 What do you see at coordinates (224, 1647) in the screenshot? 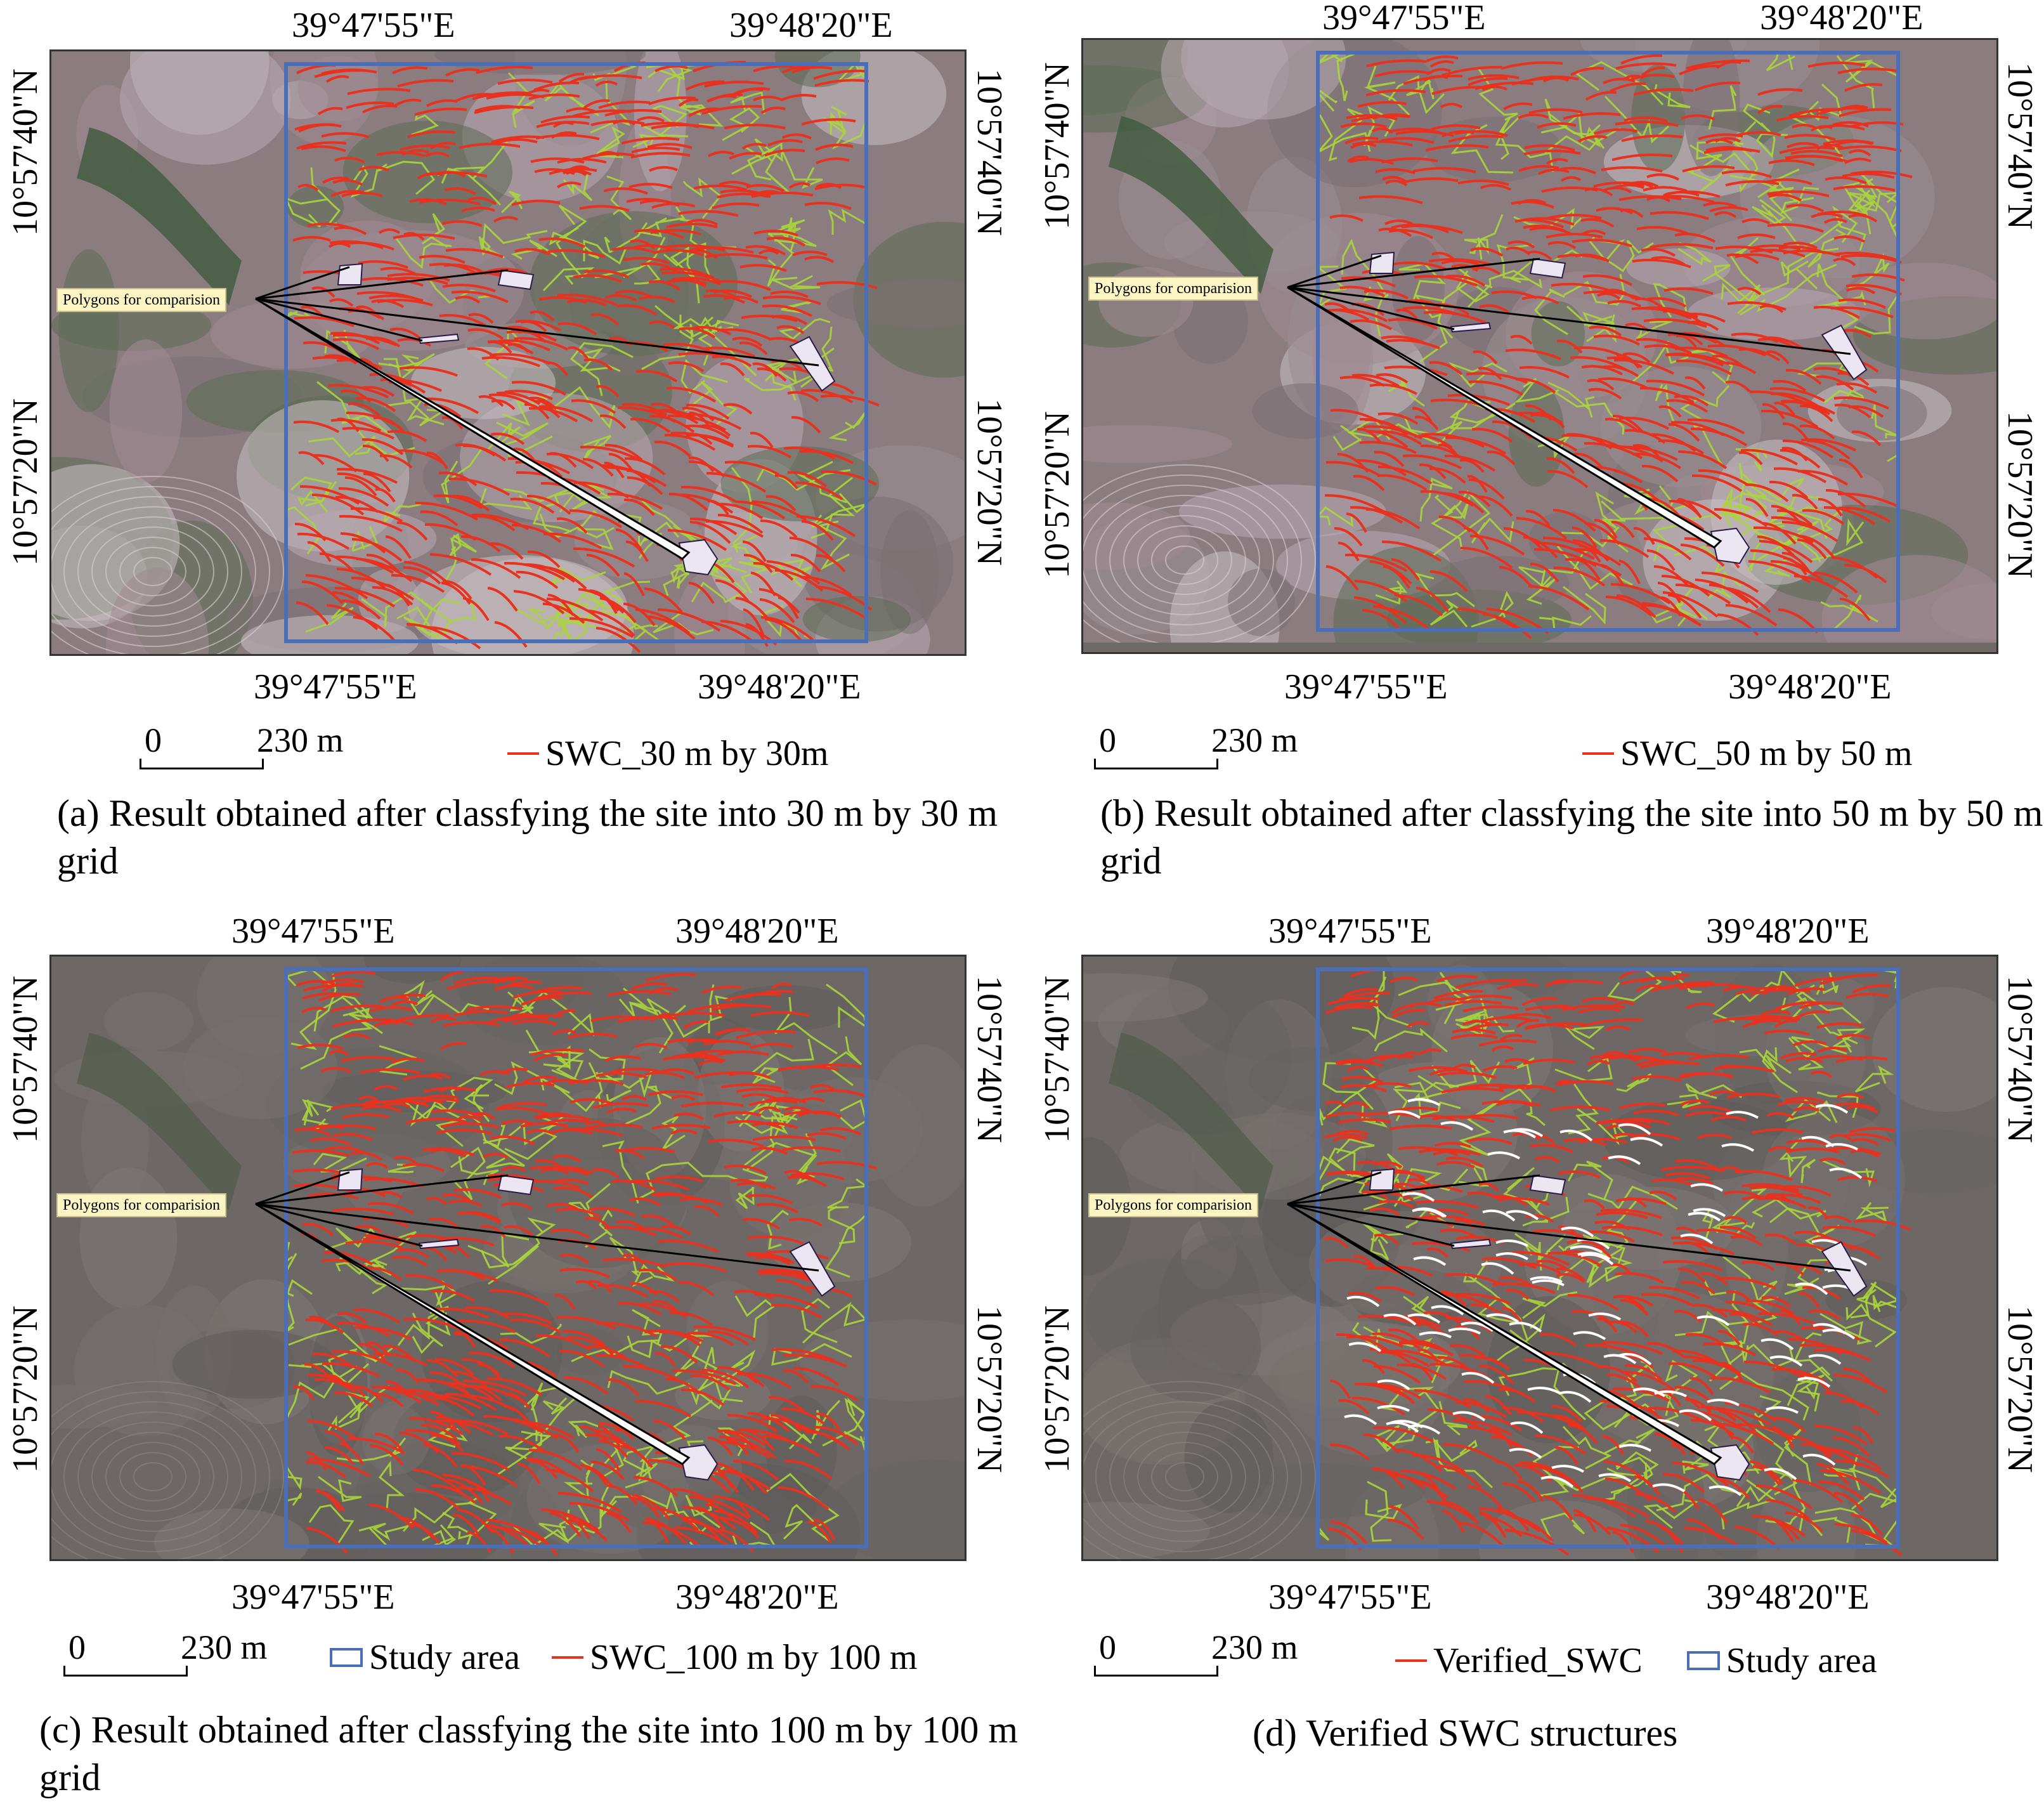
I see `scale-distance: 230 m` at bounding box center [224, 1647].